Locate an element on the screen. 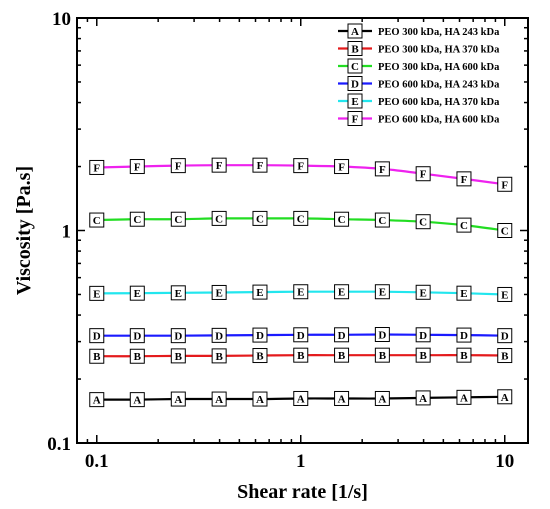 Image resolution: width=550 pixels, height=509 pixels. legend-marker: B is located at coordinates (355, 48).